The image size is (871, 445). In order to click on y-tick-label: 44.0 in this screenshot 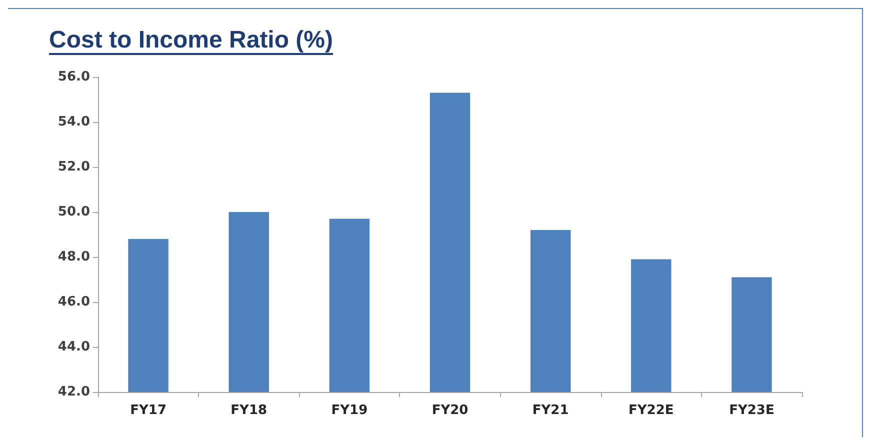, I will do `click(74, 347)`.